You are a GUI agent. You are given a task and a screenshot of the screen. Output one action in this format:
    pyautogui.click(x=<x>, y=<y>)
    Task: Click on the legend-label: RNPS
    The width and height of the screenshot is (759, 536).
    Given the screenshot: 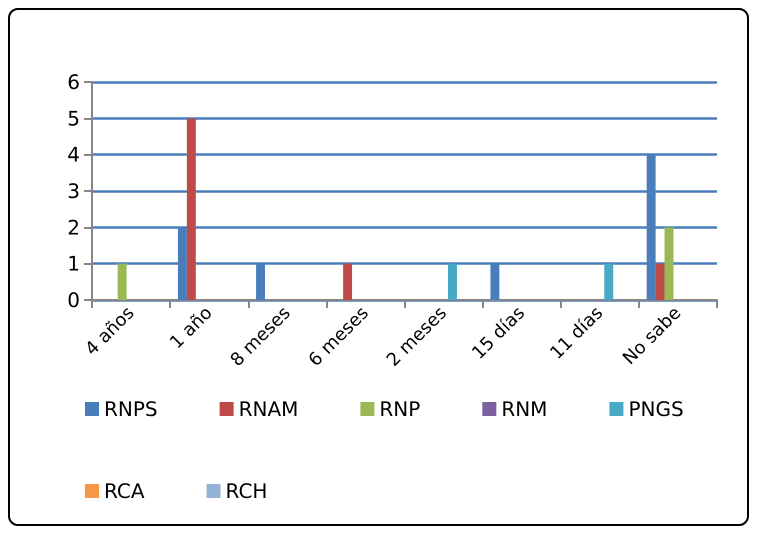 What is the action you would take?
    pyautogui.click(x=131, y=409)
    